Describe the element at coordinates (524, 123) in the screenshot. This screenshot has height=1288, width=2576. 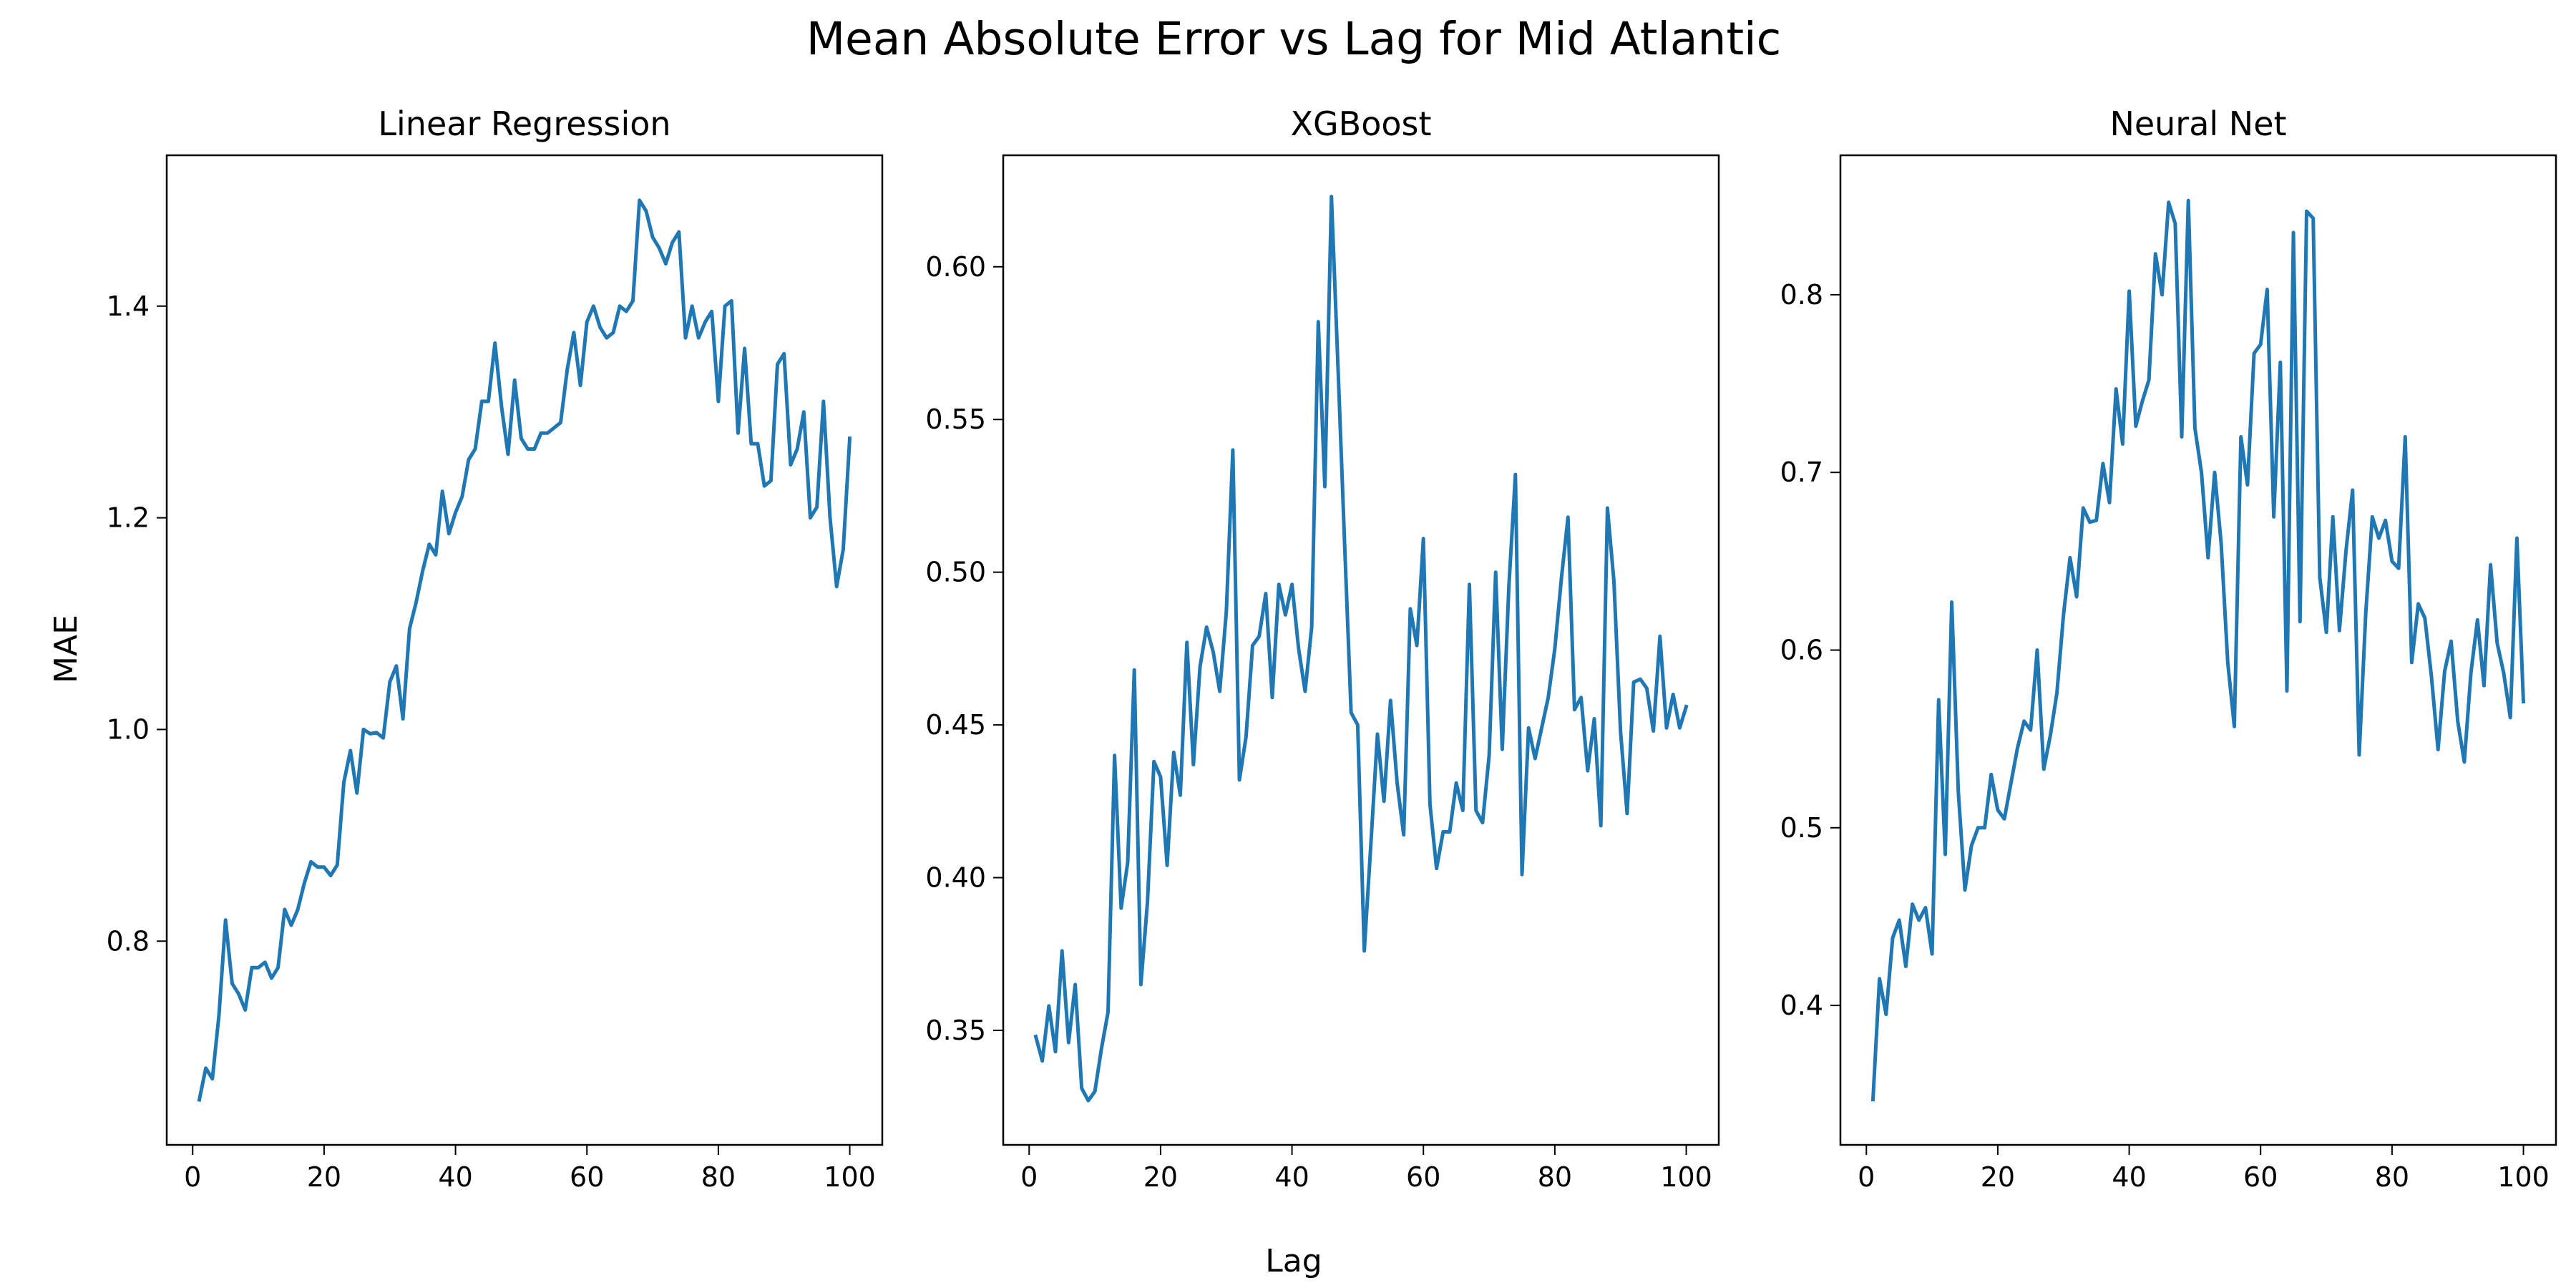
I see `subplot-title: Linear Regression` at that location.